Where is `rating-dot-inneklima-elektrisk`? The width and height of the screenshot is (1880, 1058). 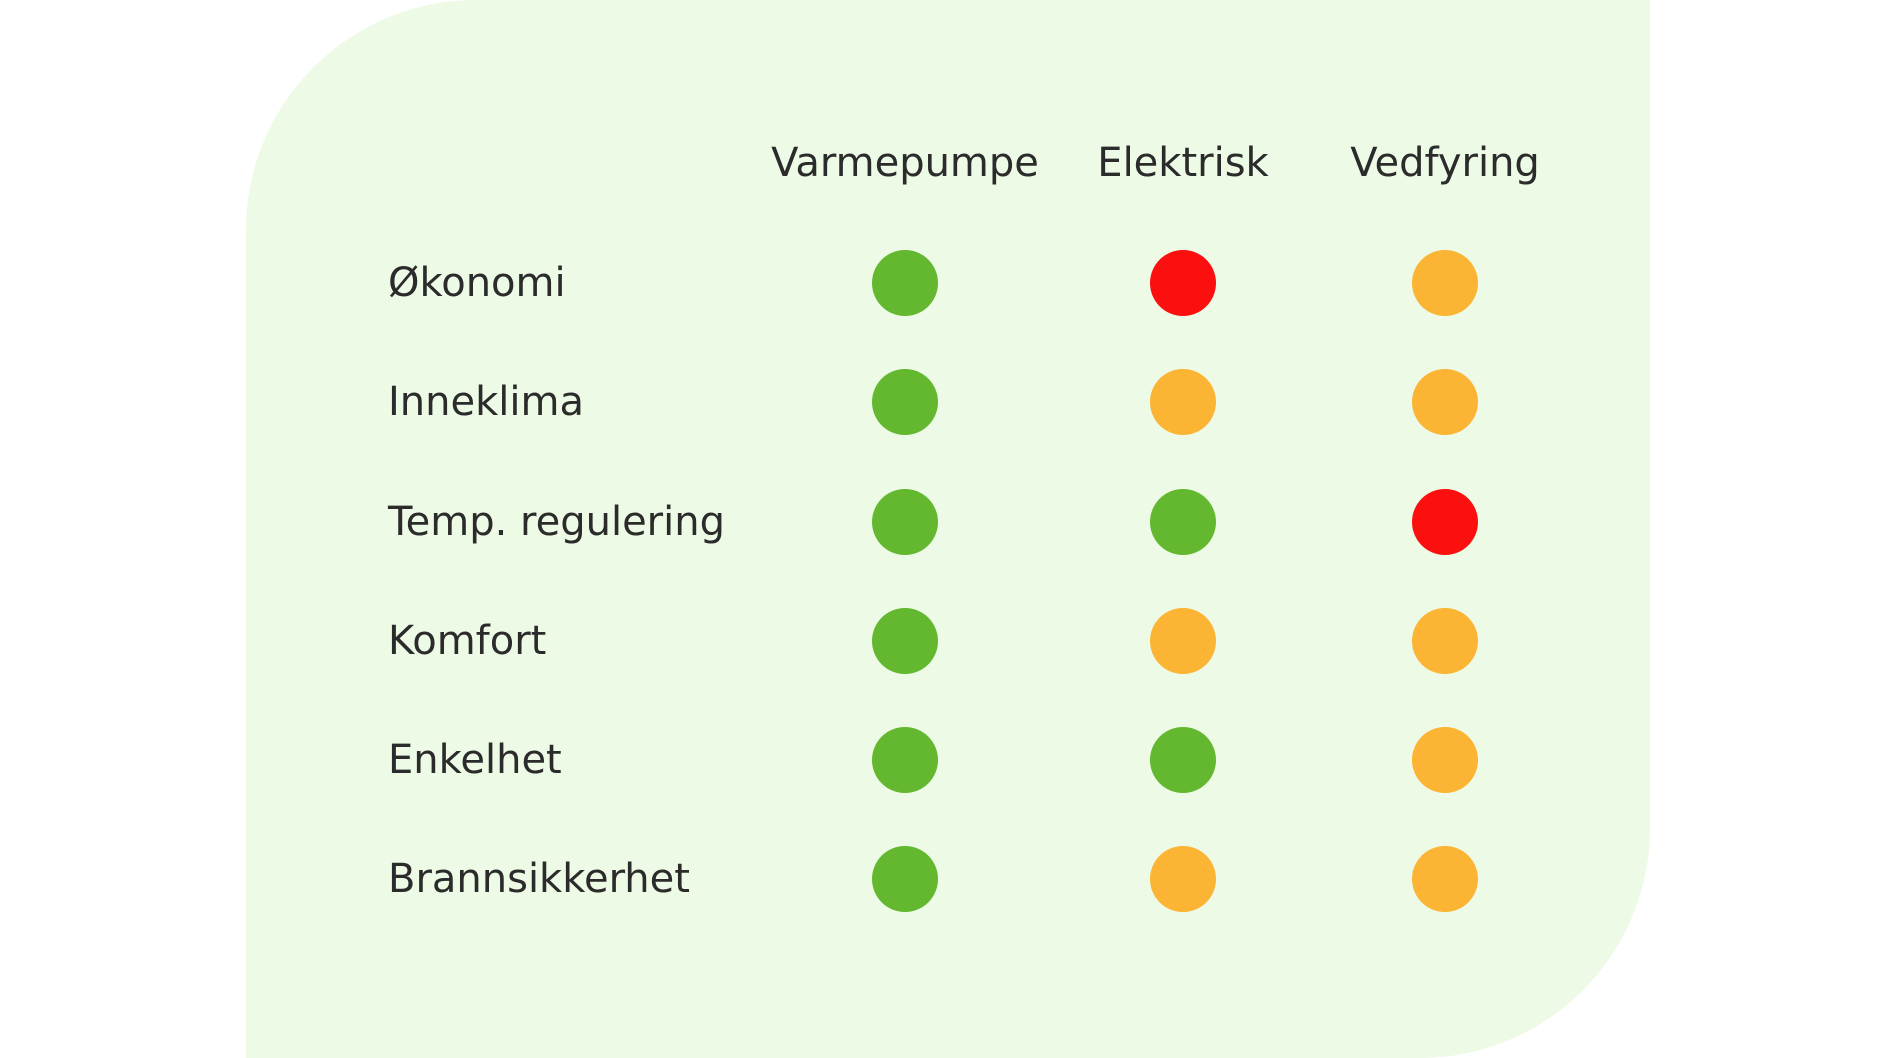
rating-dot-inneklima-elektrisk is located at coordinates (1183, 402).